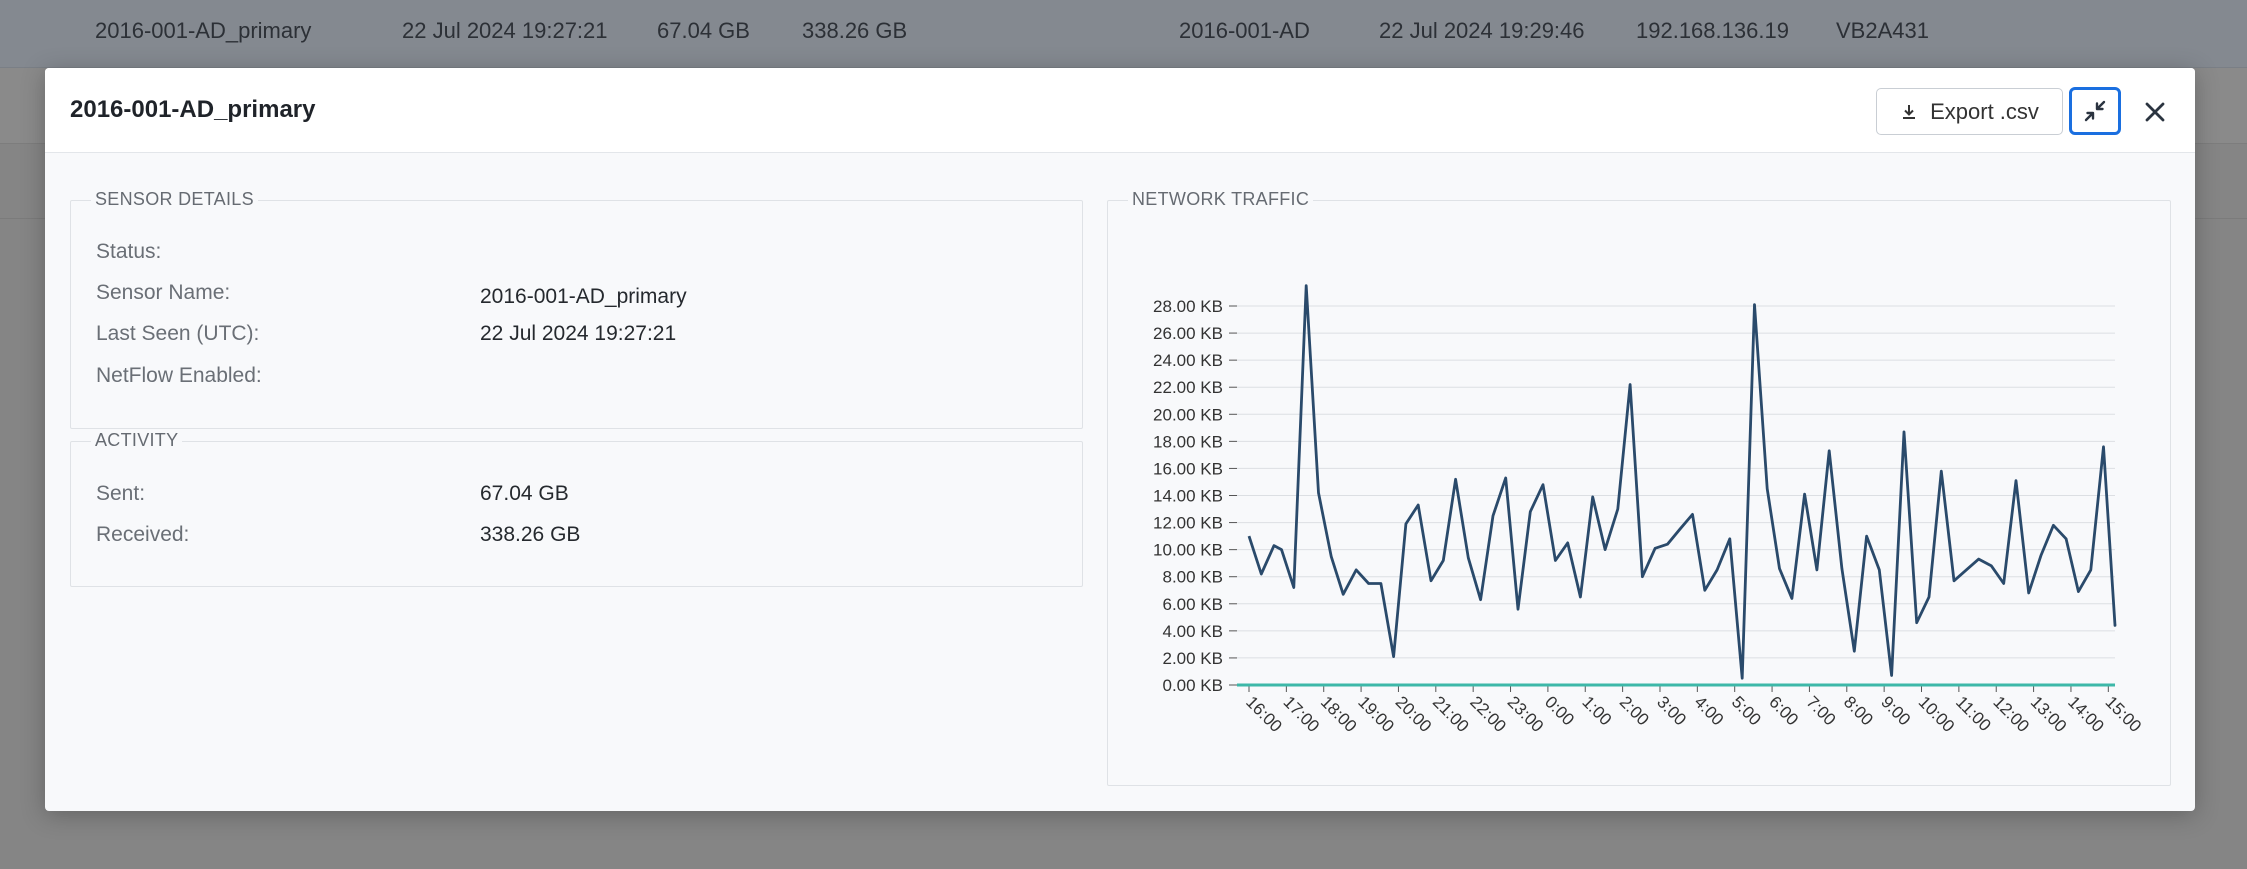 The width and height of the screenshot is (2247, 869). What do you see at coordinates (1244, 30) in the screenshot?
I see `bg-device-name: 2016-001-AD` at bounding box center [1244, 30].